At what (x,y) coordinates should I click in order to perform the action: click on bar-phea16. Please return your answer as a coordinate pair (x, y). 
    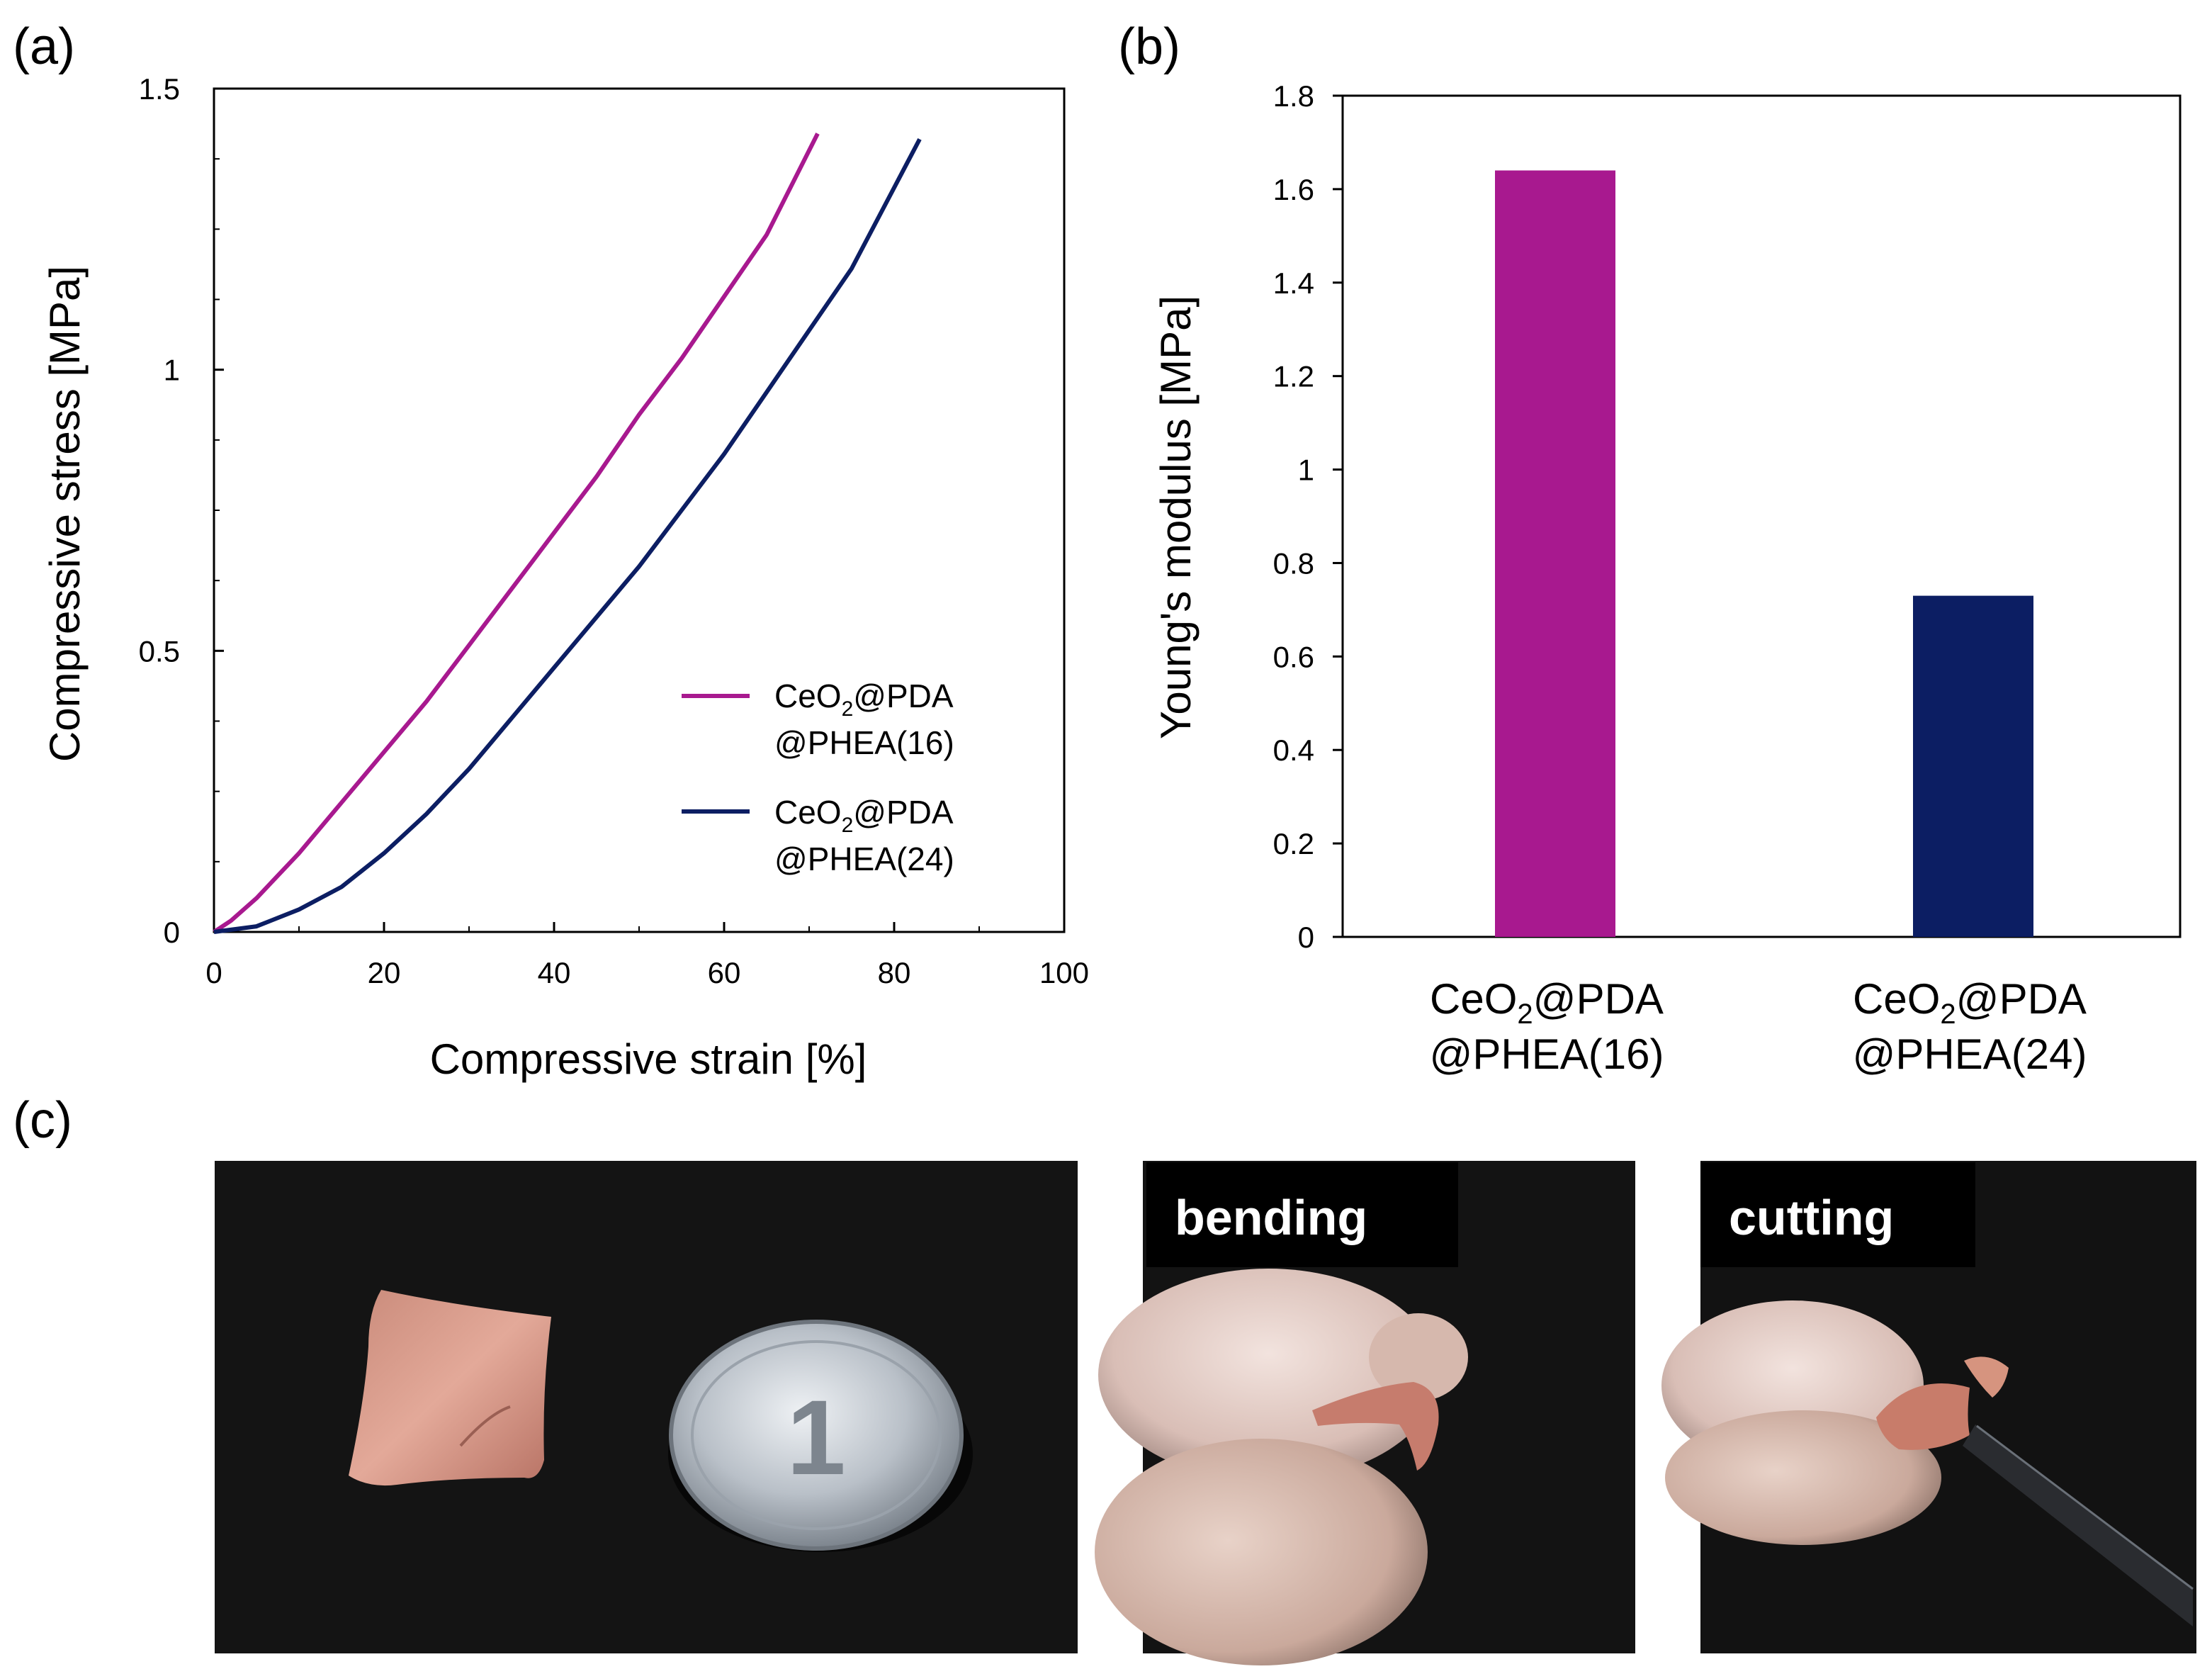
    Looking at the image, I should click on (1555, 553).